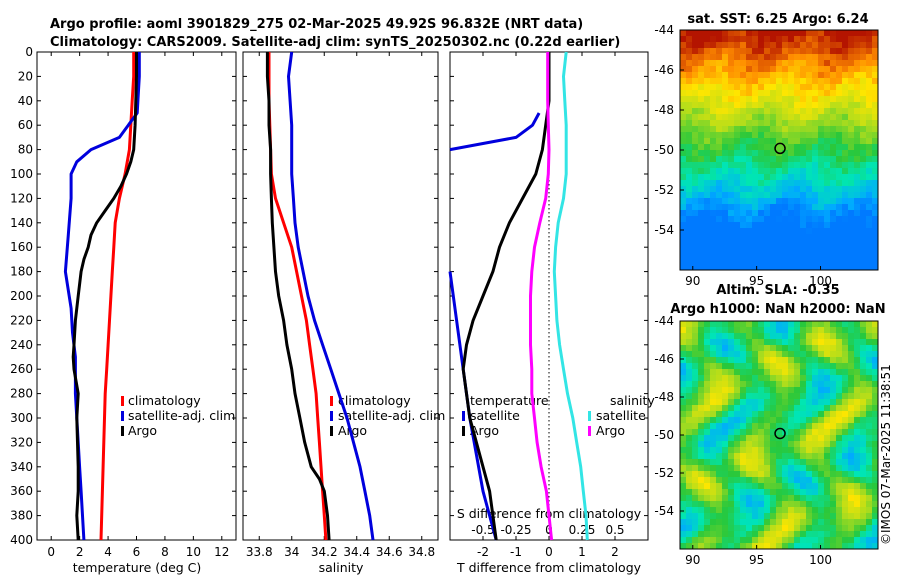 The image size is (900, 580). Describe the element at coordinates (582, 530) in the screenshot. I see `secondary-x-tick-label: 0.25` at that location.